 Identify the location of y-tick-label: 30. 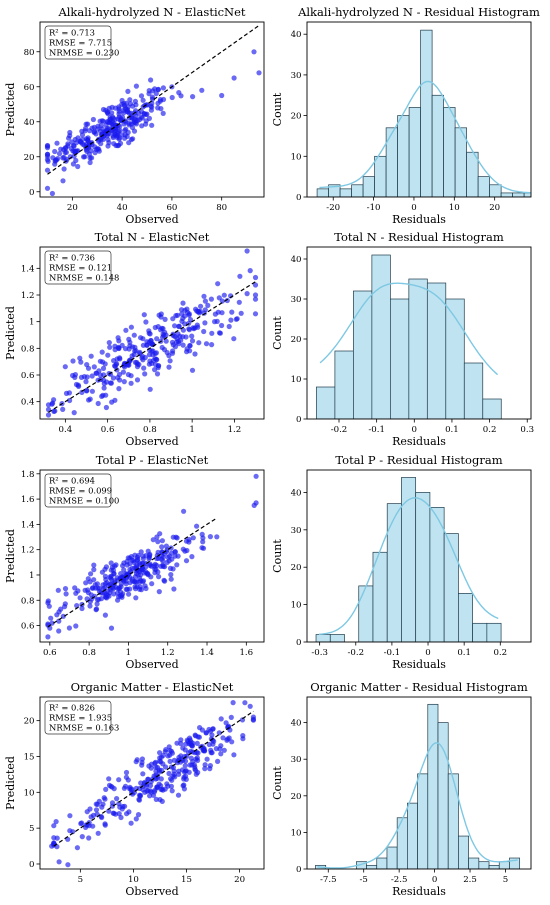
(296, 760).